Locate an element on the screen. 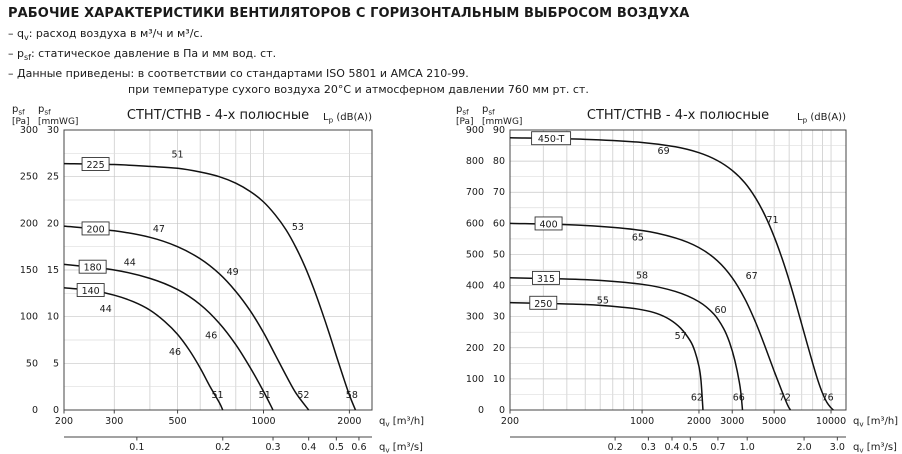 The image size is (902, 454). y-tick-pa: 600 is located at coordinates (475, 224).